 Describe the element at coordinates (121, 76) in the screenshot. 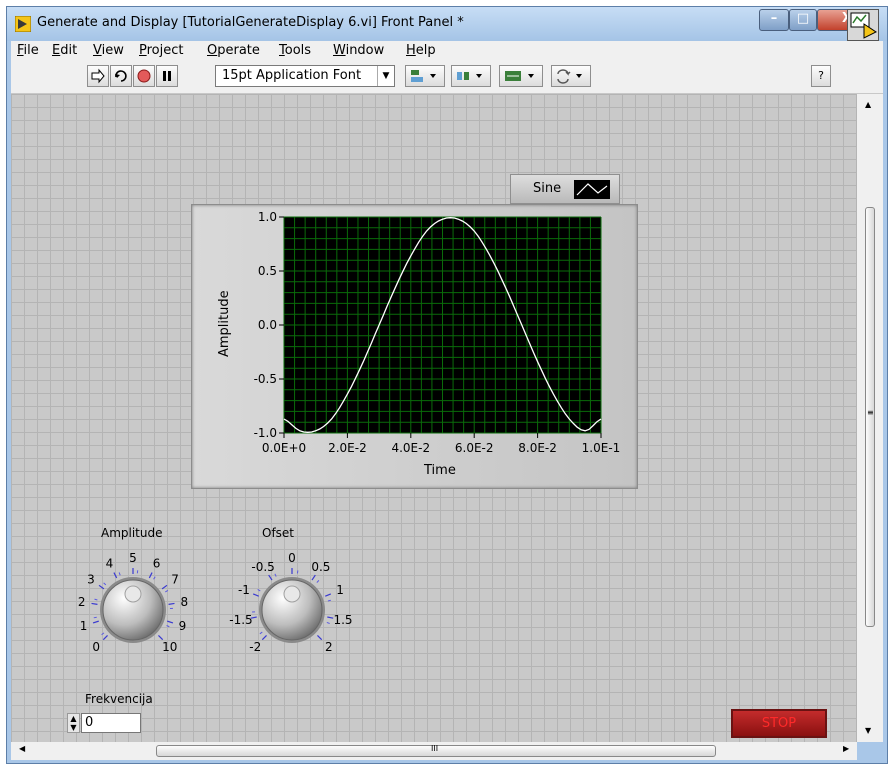

I see `run-continuously-icon` at that location.